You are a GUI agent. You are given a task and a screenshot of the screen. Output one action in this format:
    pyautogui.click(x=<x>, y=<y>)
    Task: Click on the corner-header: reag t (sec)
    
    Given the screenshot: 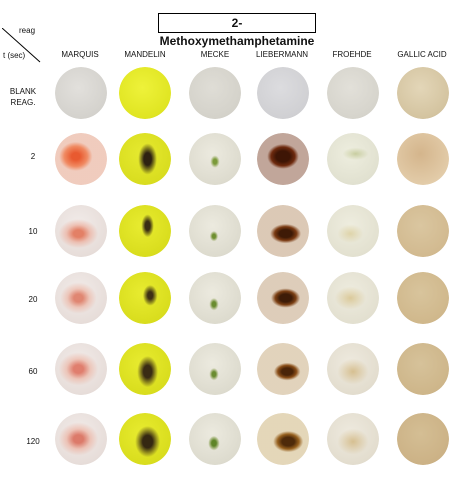 What is the action you would take?
    pyautogui.click(x=31, y=47)
    